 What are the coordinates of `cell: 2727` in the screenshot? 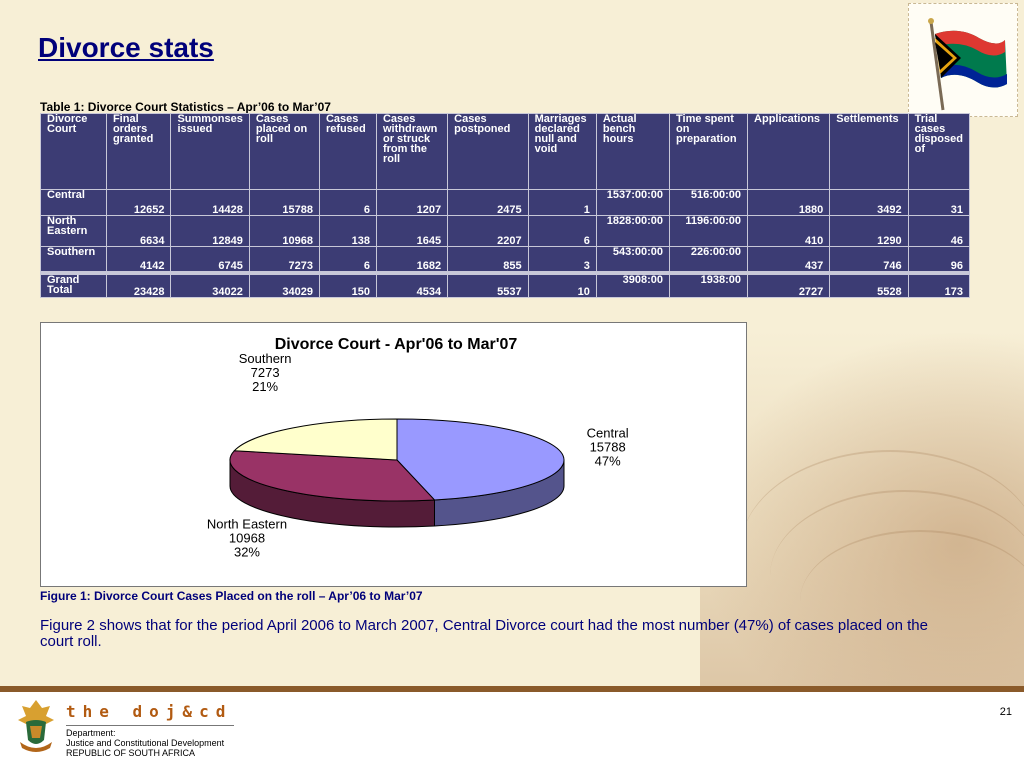 It's located at (789, 284).